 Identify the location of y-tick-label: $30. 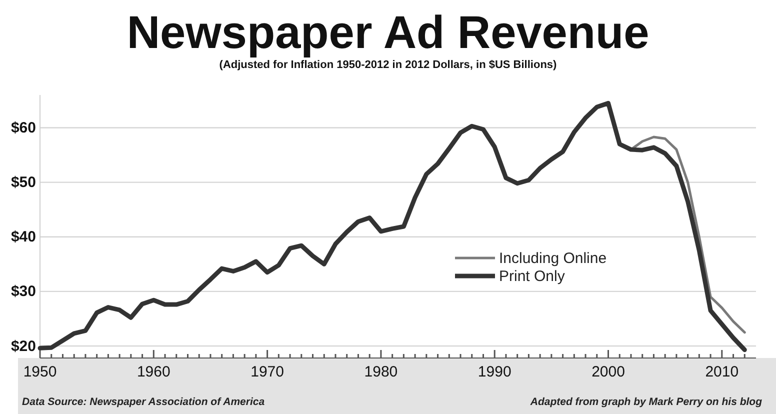
(23, 291).